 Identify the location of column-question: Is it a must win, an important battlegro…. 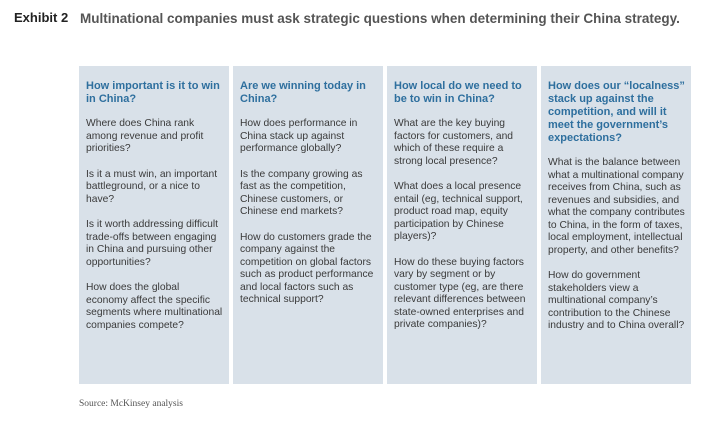
(152, 186).